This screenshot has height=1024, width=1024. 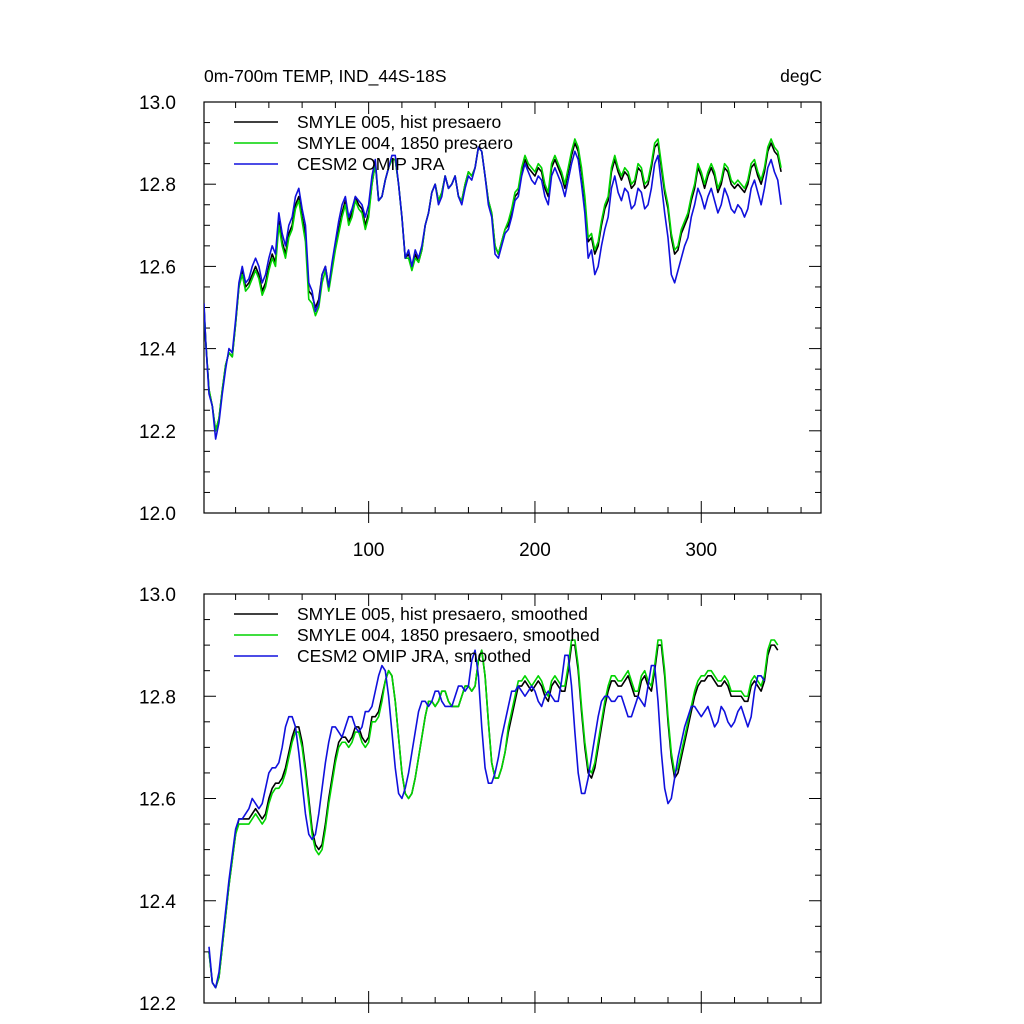 What do you see at coordinates (801, 76) in the screenshot?
I see `panel-title-units: degC` at bounding box center [801, 76].